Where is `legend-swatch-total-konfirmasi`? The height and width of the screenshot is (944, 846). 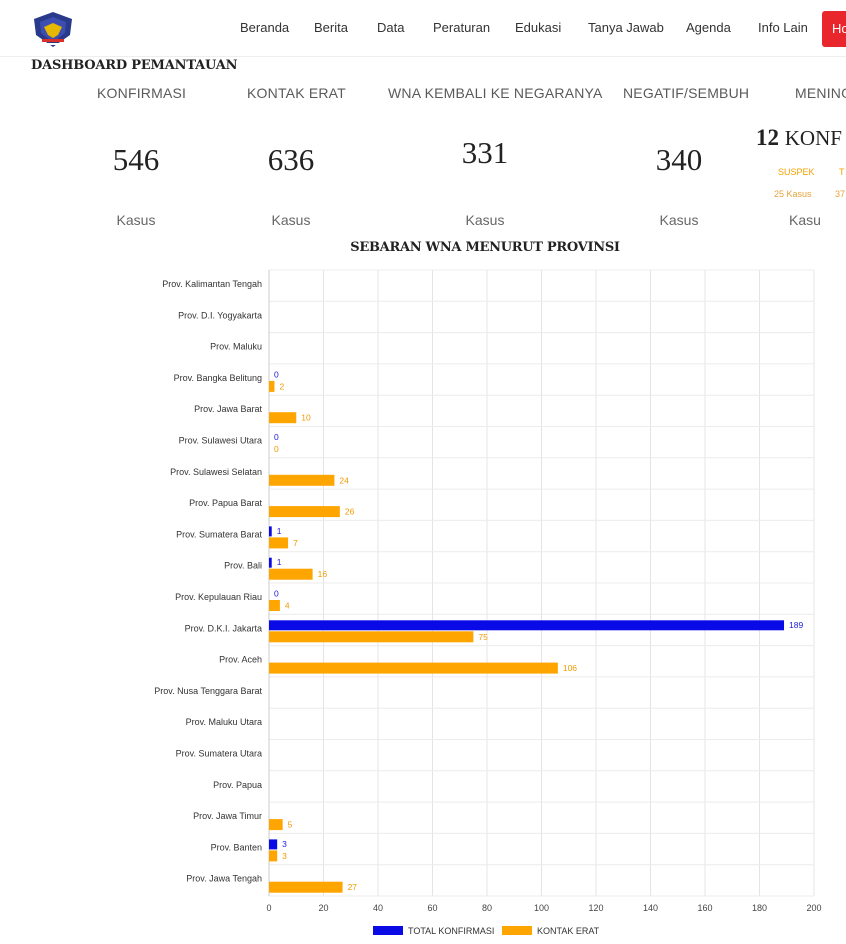
legend-swatch-total-konfirmasi is located at coordinates (388, 930).